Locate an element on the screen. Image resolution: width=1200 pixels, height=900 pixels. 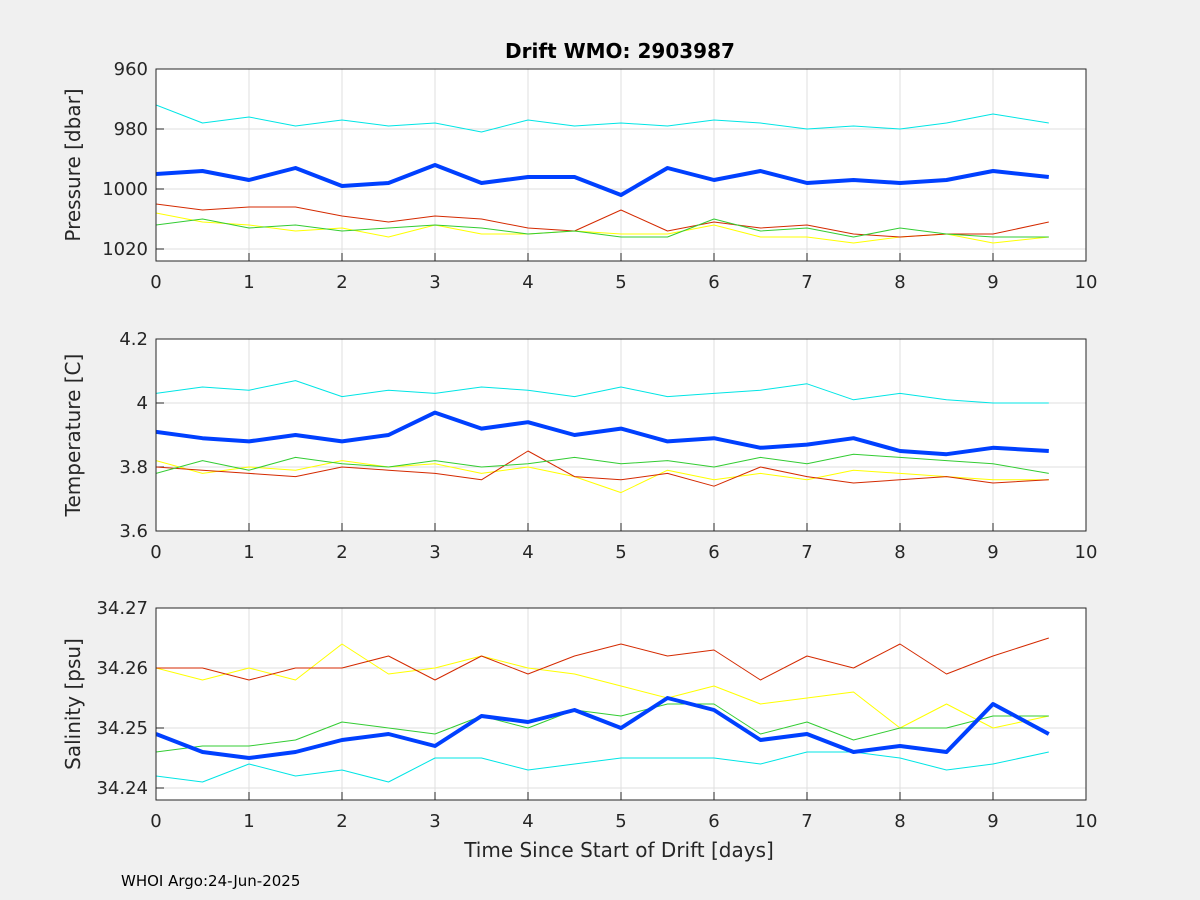
pressure-xtick-label: 3 is located at coordinates (434, 282).